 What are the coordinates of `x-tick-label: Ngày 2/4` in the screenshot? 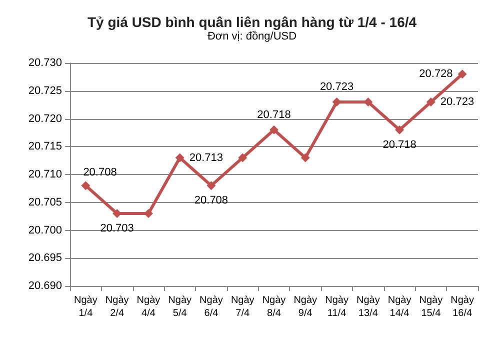 It's located at (117, 307).